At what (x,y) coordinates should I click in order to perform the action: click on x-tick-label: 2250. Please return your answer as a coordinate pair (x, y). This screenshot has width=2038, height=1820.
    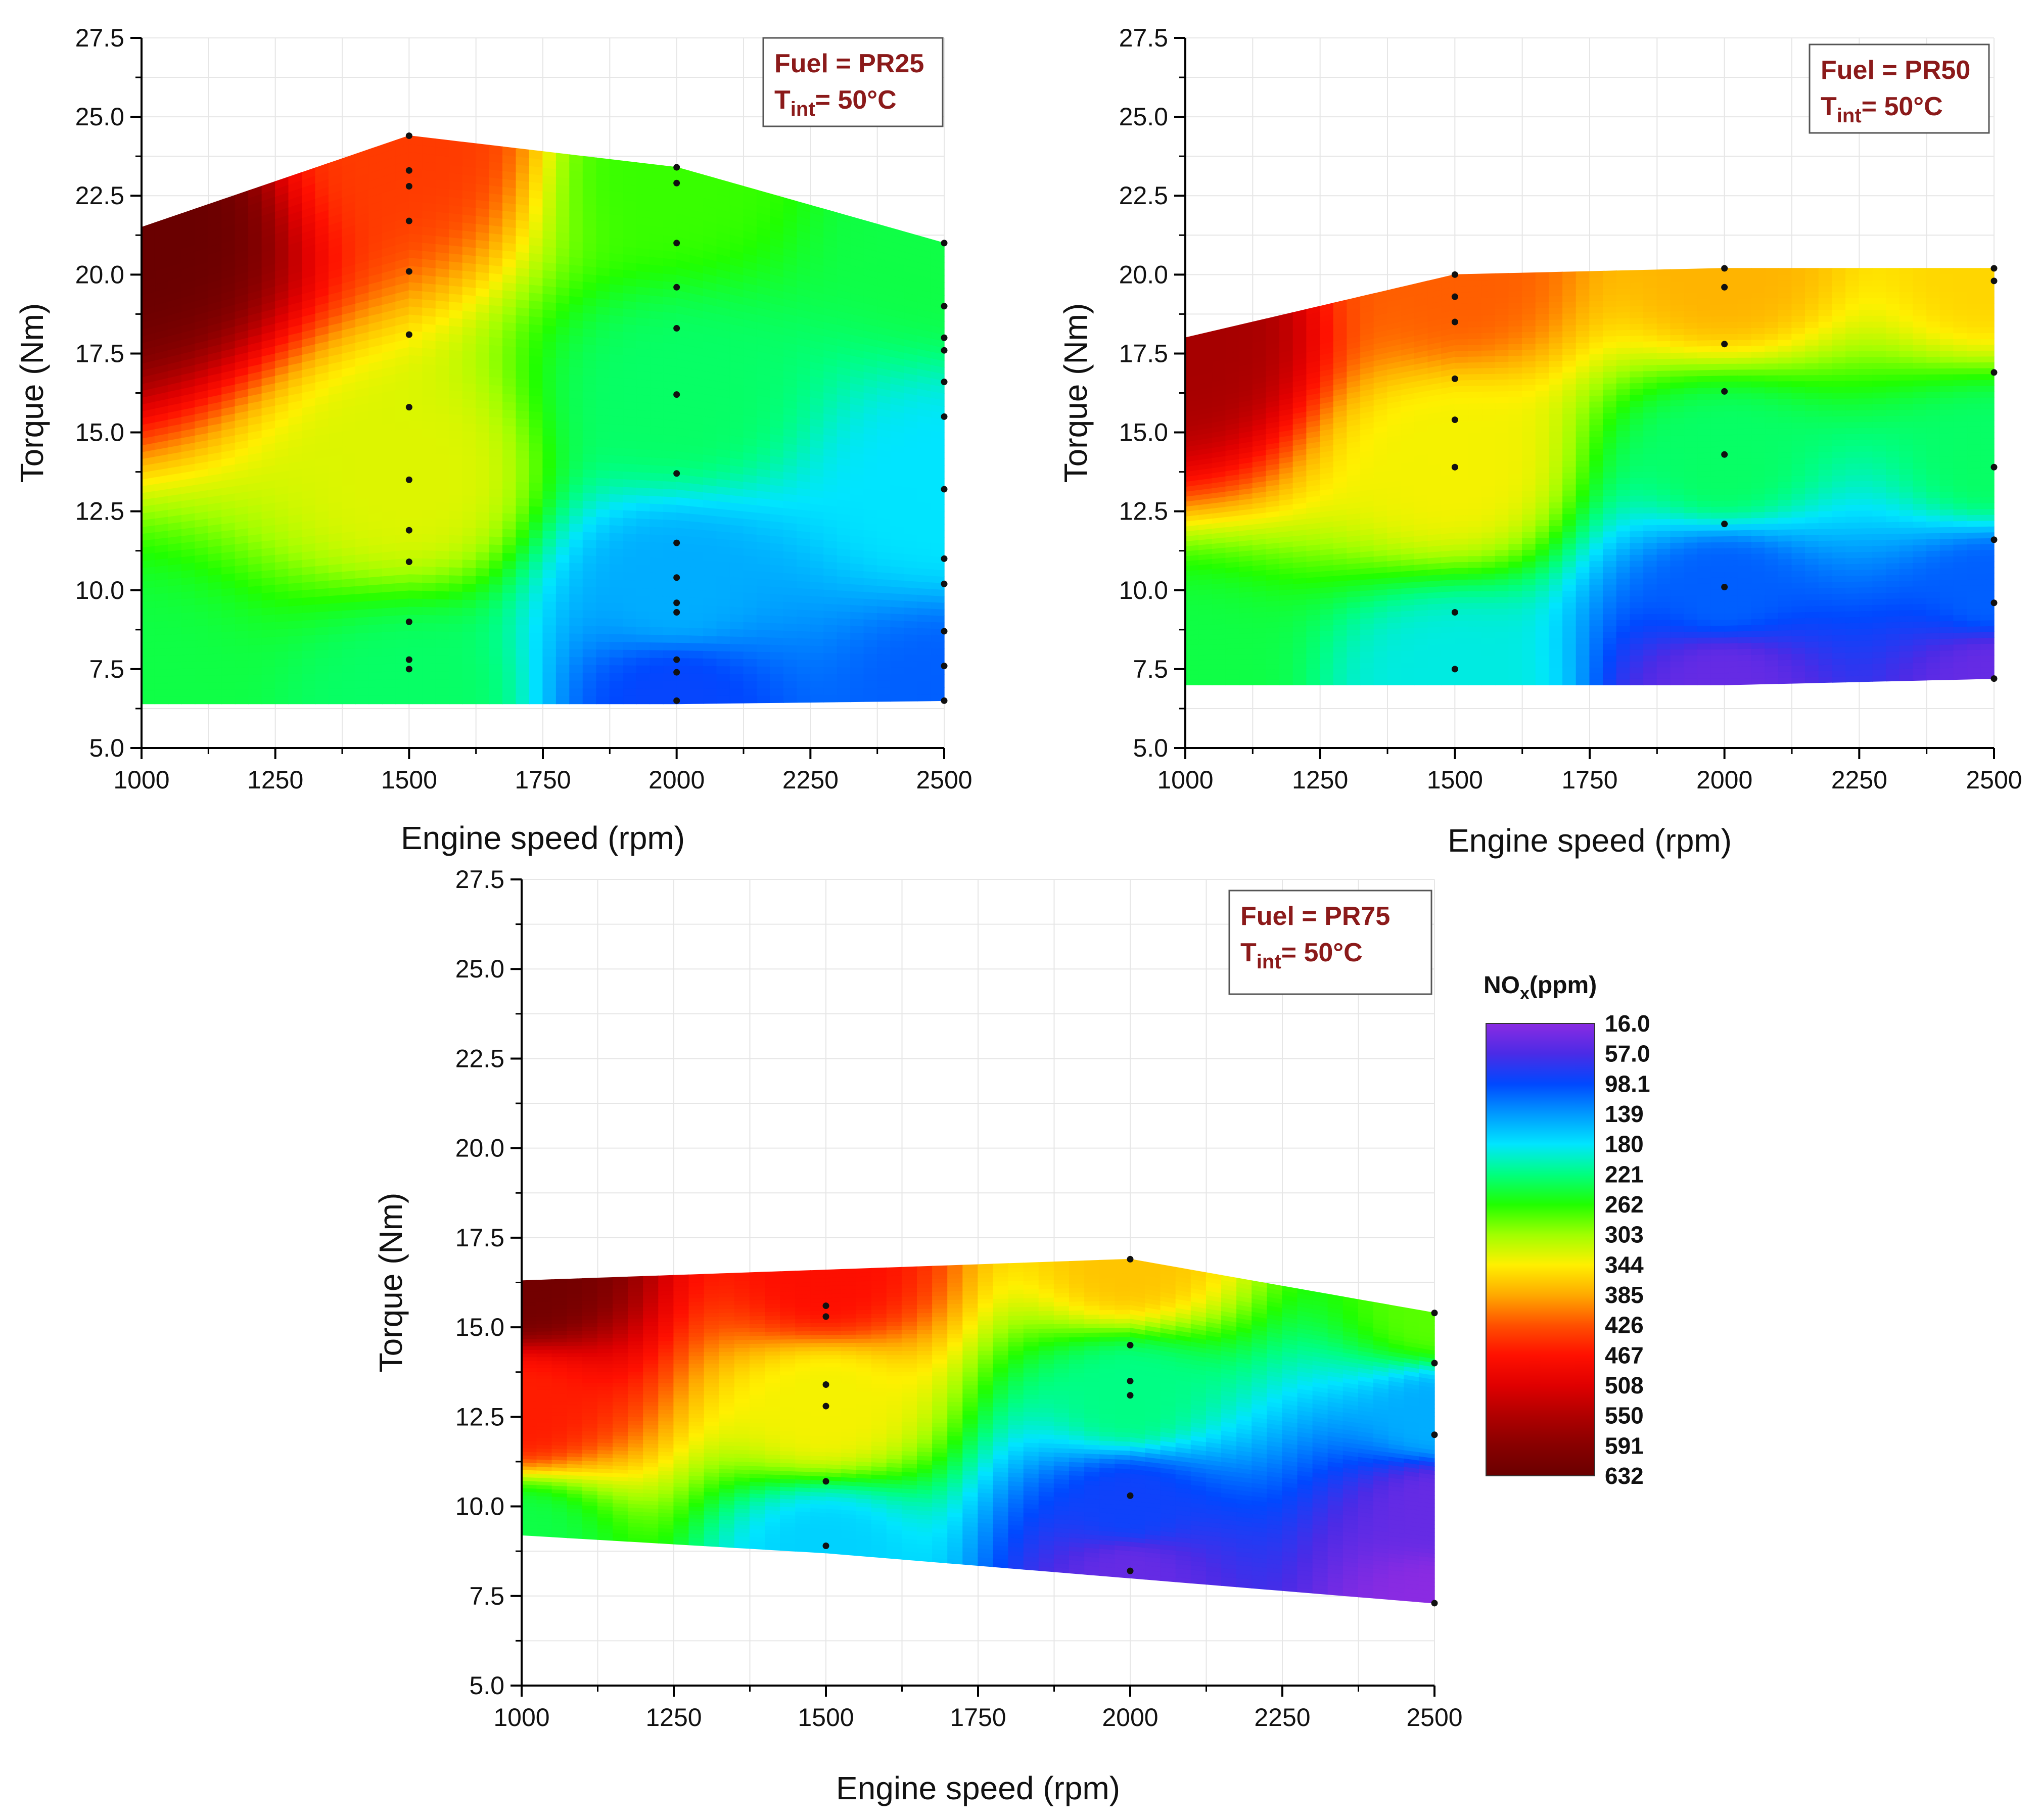
    Looking at the image, I should click on (810, 780).